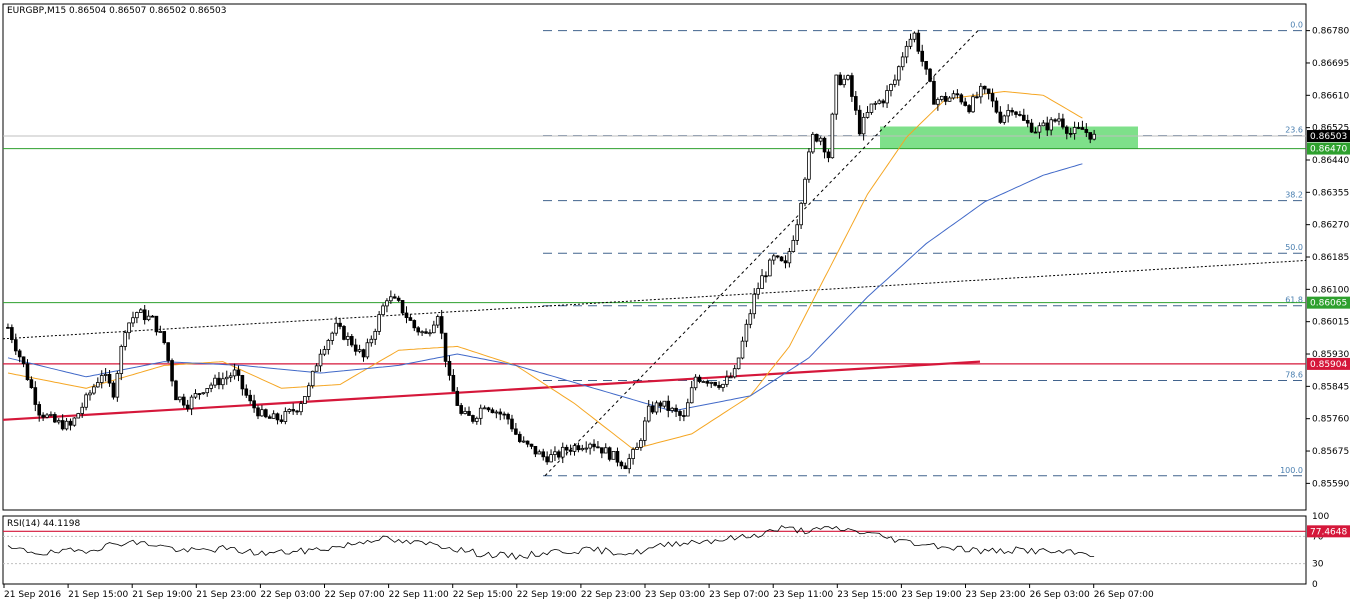 The width and height of the screenshot is (1350, 606). Describe the element at coordinates (1328, 250) in the screenshot. I see `price-tags-layer: 0.86503 0.86470 0.86065 0.85904` at that location.